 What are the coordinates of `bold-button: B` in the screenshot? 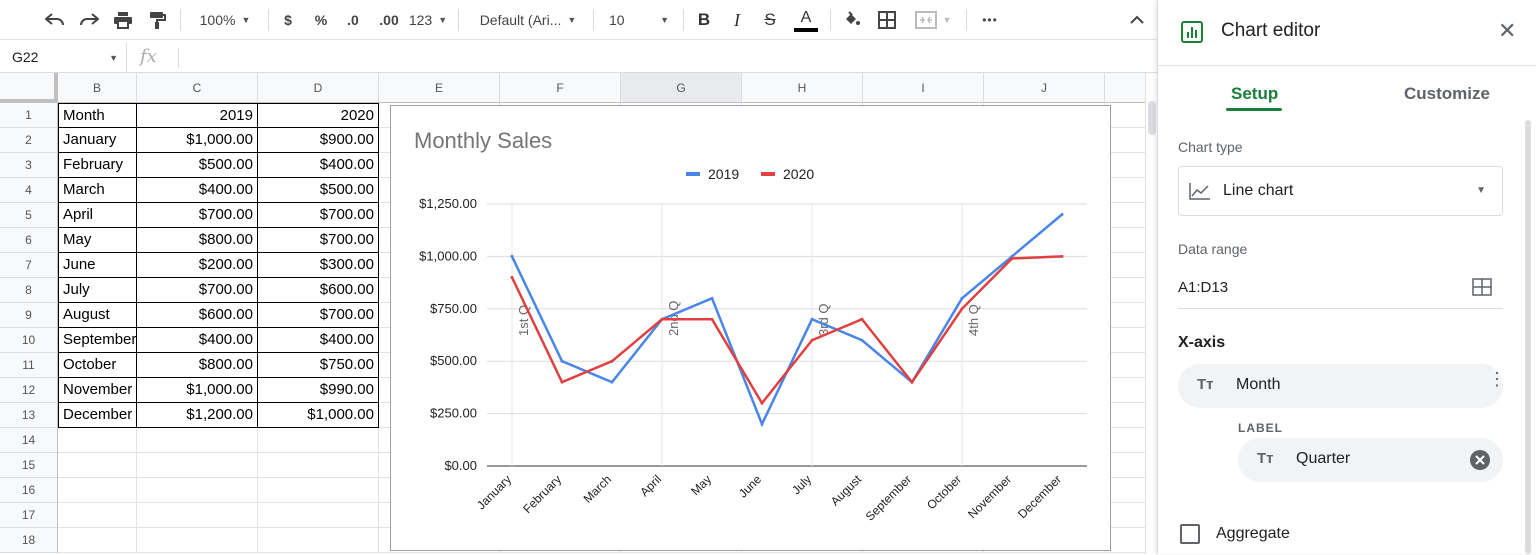 It's located at (704, 19).